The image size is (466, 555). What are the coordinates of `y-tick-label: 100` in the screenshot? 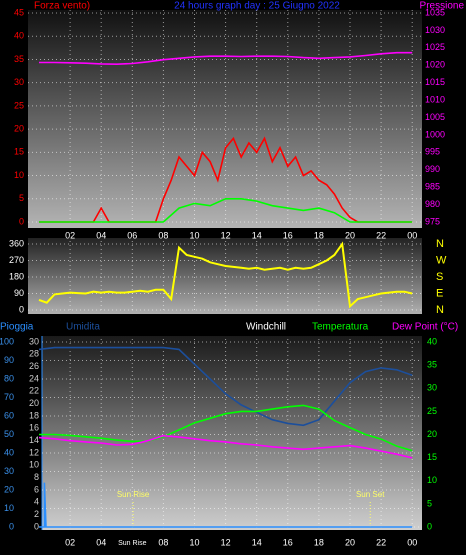 It's located at (7, 341).